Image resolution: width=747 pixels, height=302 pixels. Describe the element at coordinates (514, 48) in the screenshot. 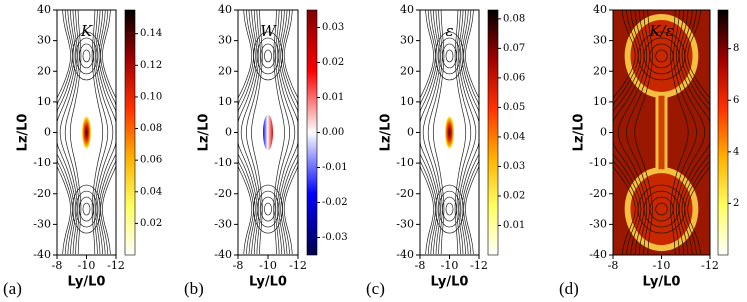

I see `colorbar-tick-label: 0.07` at that location.